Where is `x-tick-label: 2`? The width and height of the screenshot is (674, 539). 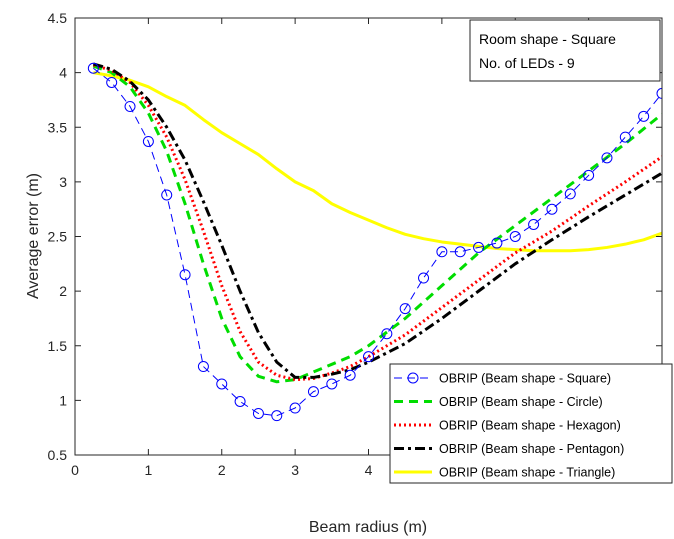 x-tick-label: 2 is located at coordinates (222, 470).